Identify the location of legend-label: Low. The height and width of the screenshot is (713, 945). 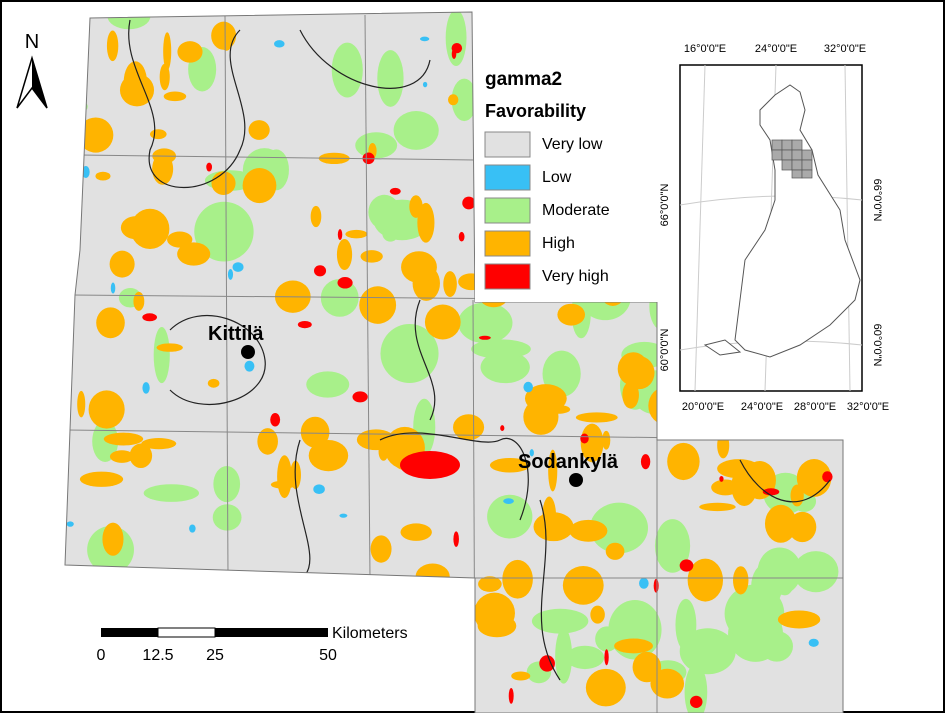
(557, 177).